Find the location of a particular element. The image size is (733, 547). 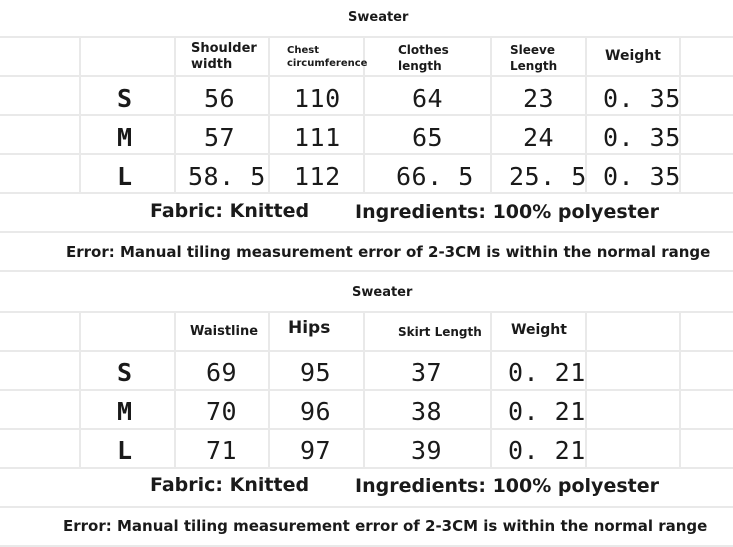

table-cell: 112 is located at coordinates (317, 176).